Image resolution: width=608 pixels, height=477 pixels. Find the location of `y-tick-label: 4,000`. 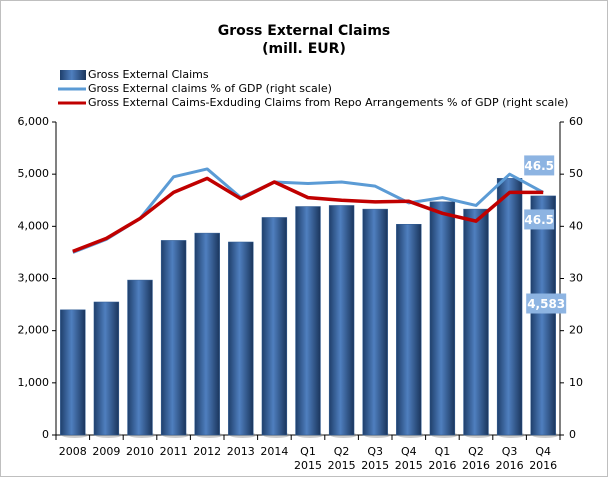

y-tick-label: 4,000 is located at coordinates (34, 225).